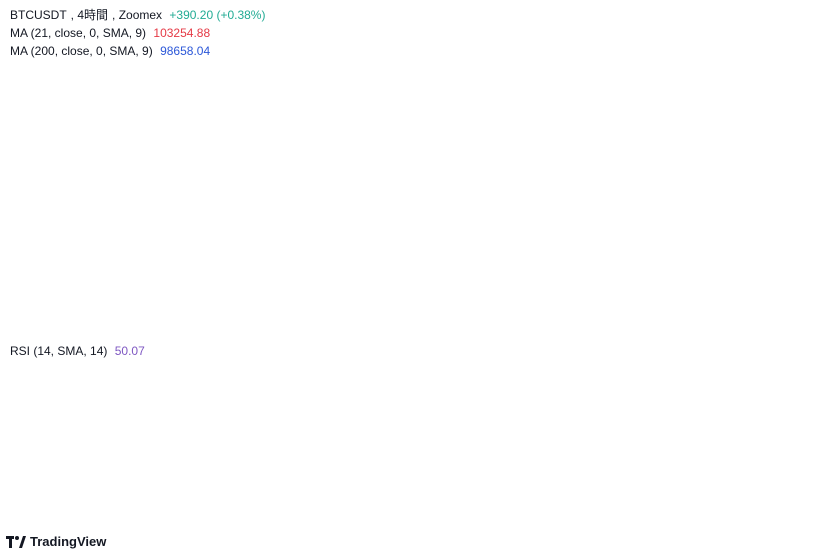  I want to click on y-tick-label: 104000.00, so click(781, 114).